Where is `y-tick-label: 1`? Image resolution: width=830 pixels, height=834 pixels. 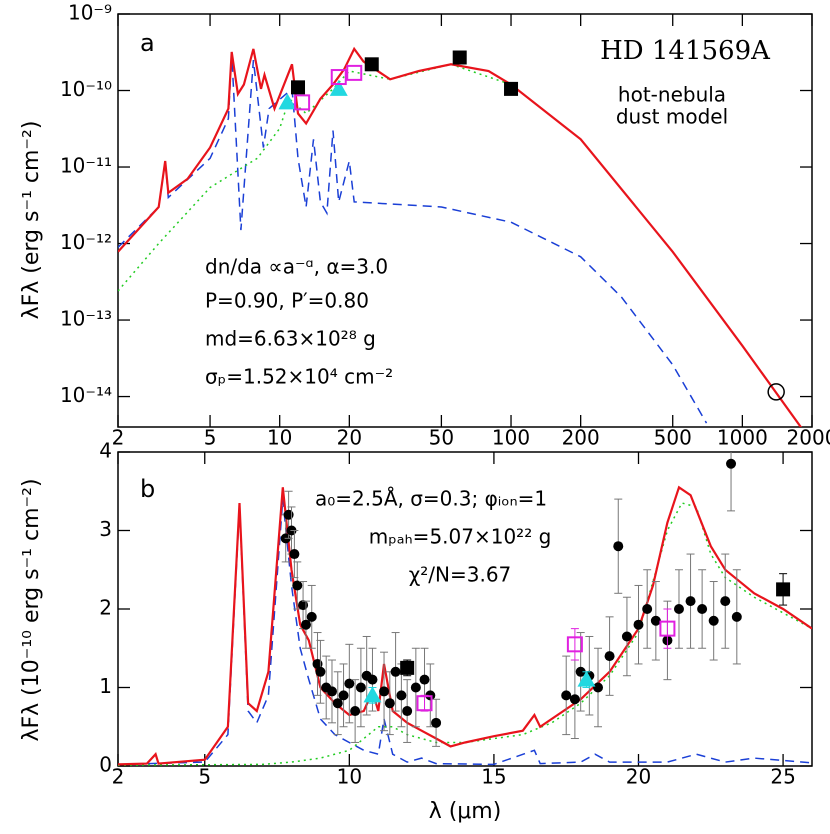
y-tick-label: 1 is located at coordinates (105, 686).